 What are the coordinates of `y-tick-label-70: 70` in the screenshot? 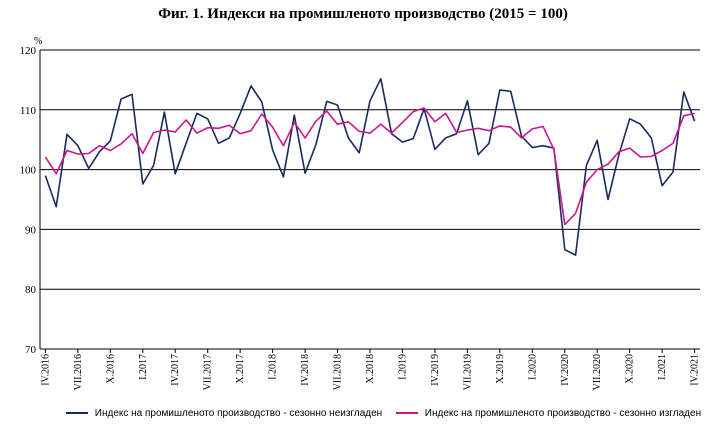 It's located at (31, 350).